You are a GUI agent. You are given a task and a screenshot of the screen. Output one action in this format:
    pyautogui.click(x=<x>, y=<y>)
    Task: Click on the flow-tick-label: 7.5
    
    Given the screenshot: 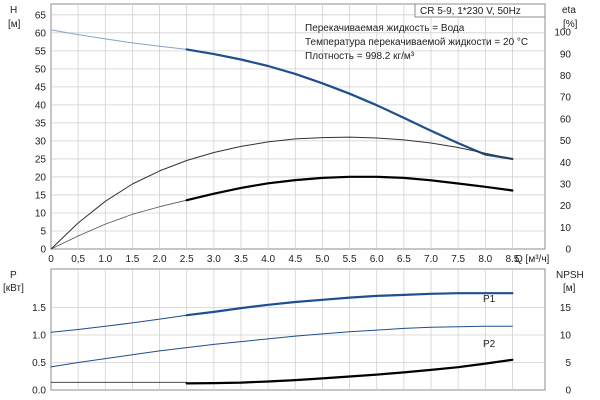 What is the action you would take?
    pyautogui.click(x=458, y=259)
    